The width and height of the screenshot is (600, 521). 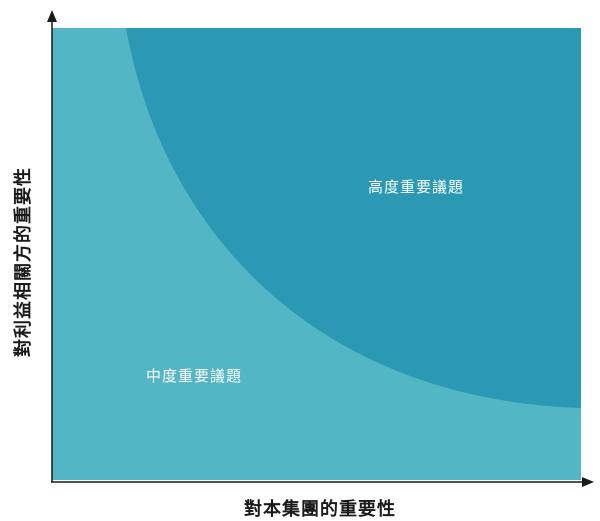 What do you see at coordinates (588, 482) in the screenshot?
I see `x-axis-arrow` at bounding box center [588, 482].